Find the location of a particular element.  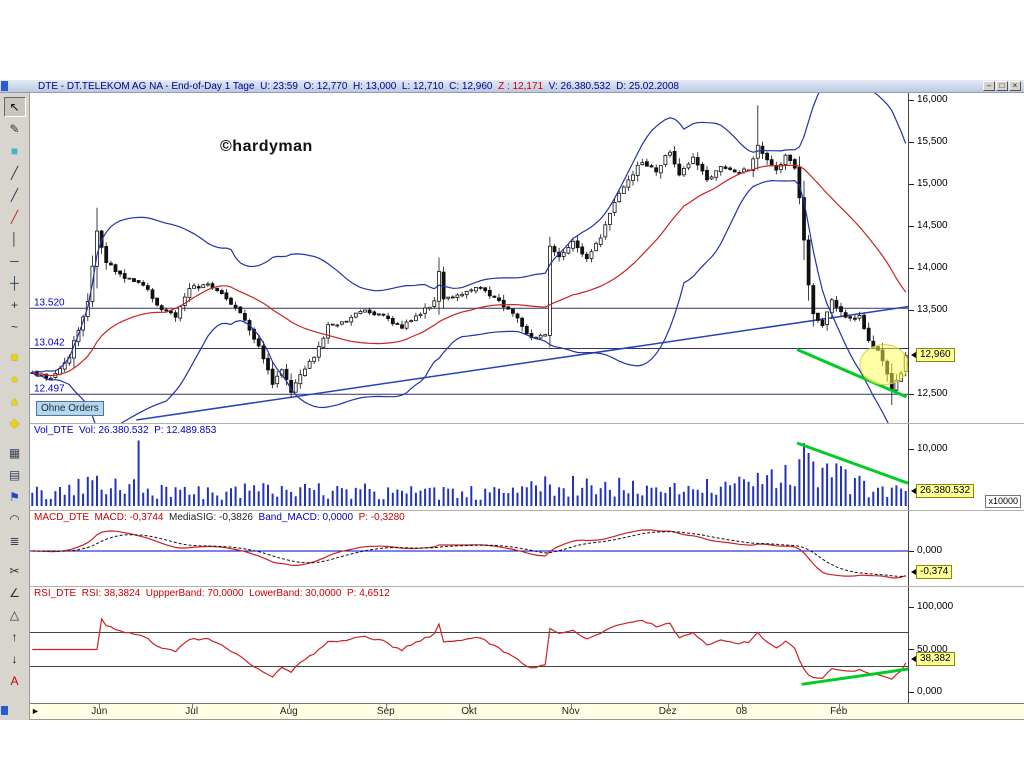

volume-chart is located at coordinates (469, 474).